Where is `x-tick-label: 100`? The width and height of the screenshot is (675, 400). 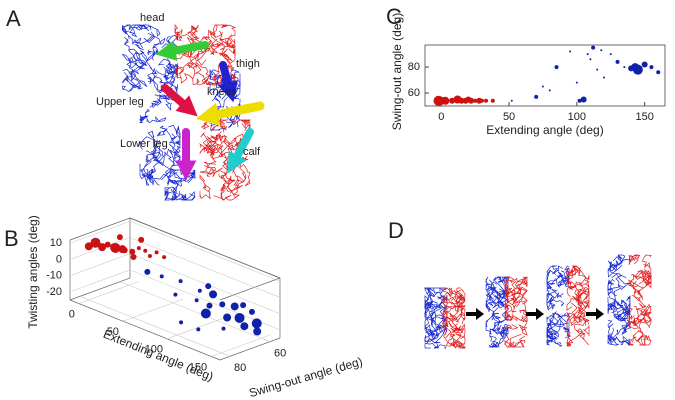
x-tick-label: 100 is located at coordinates (154, 350).